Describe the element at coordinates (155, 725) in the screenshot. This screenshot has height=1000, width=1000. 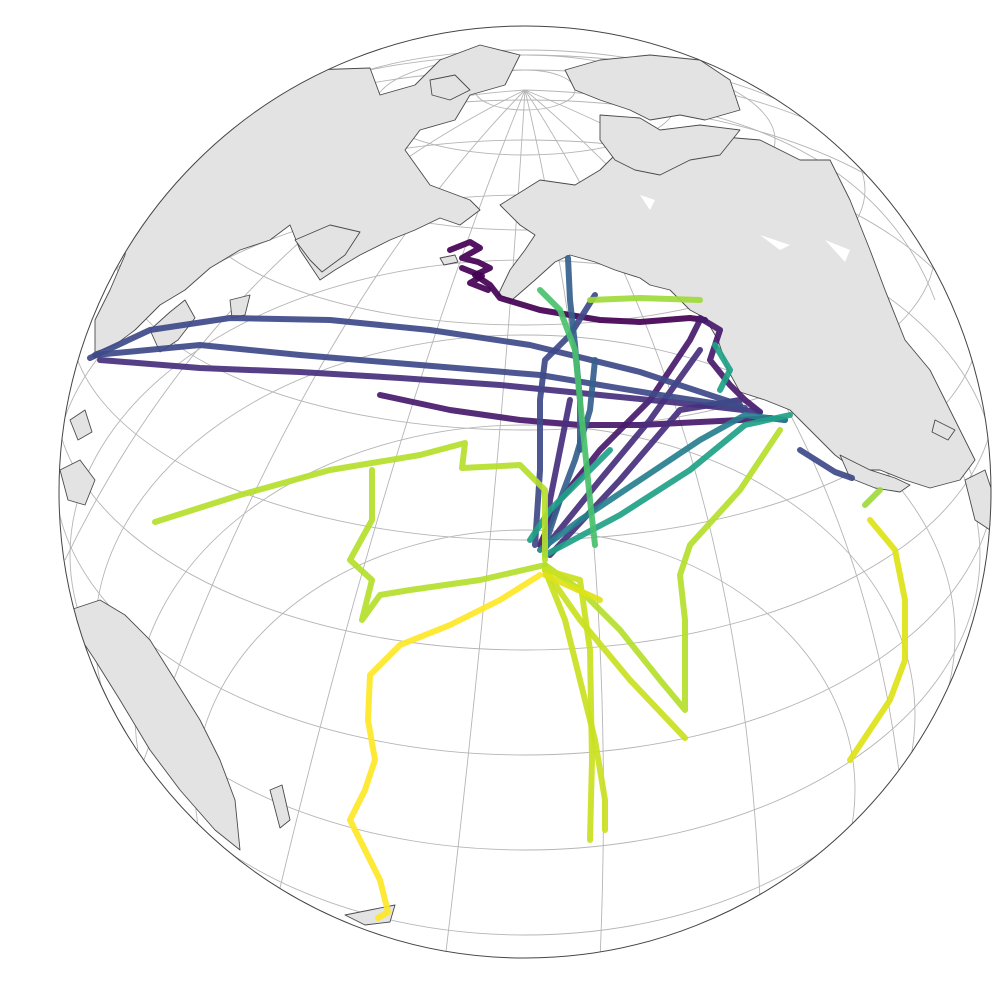
I see `landmass-australia` at that location.